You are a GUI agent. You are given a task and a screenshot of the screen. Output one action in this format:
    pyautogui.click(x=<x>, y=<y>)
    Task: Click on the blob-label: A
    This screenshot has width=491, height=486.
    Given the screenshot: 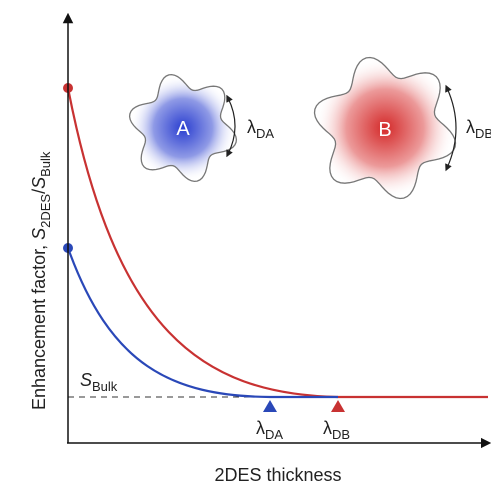 What is the action you would take?
    pyautogui.click(x=183, y=129)
    